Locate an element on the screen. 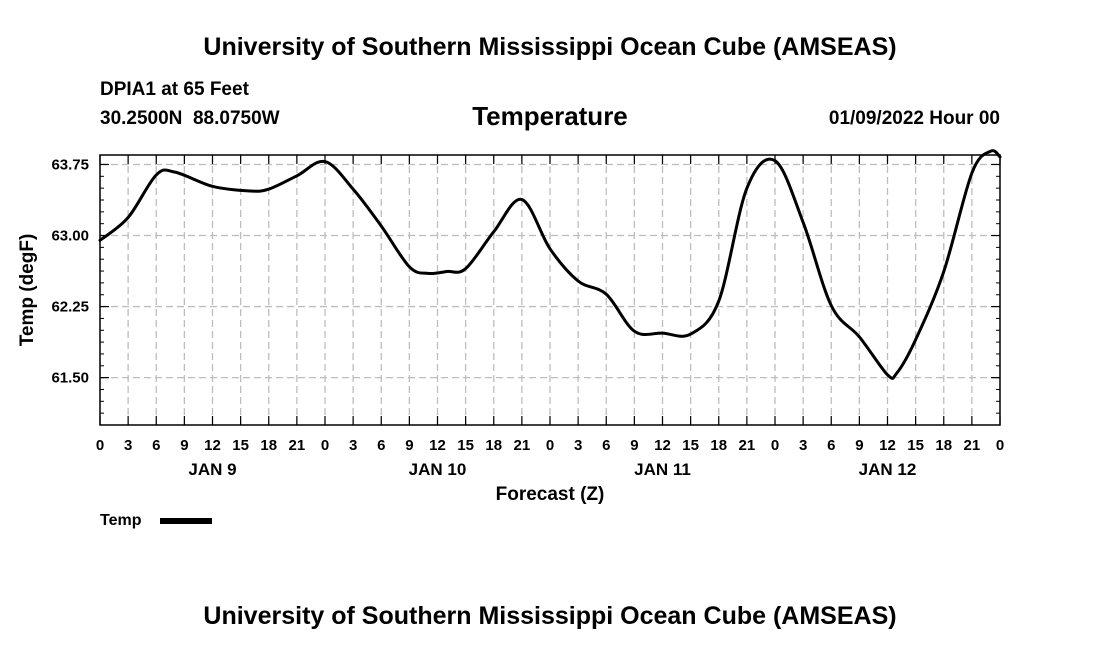  x-axis-label: Forecast (Z) is located at coordinates (550, 494).